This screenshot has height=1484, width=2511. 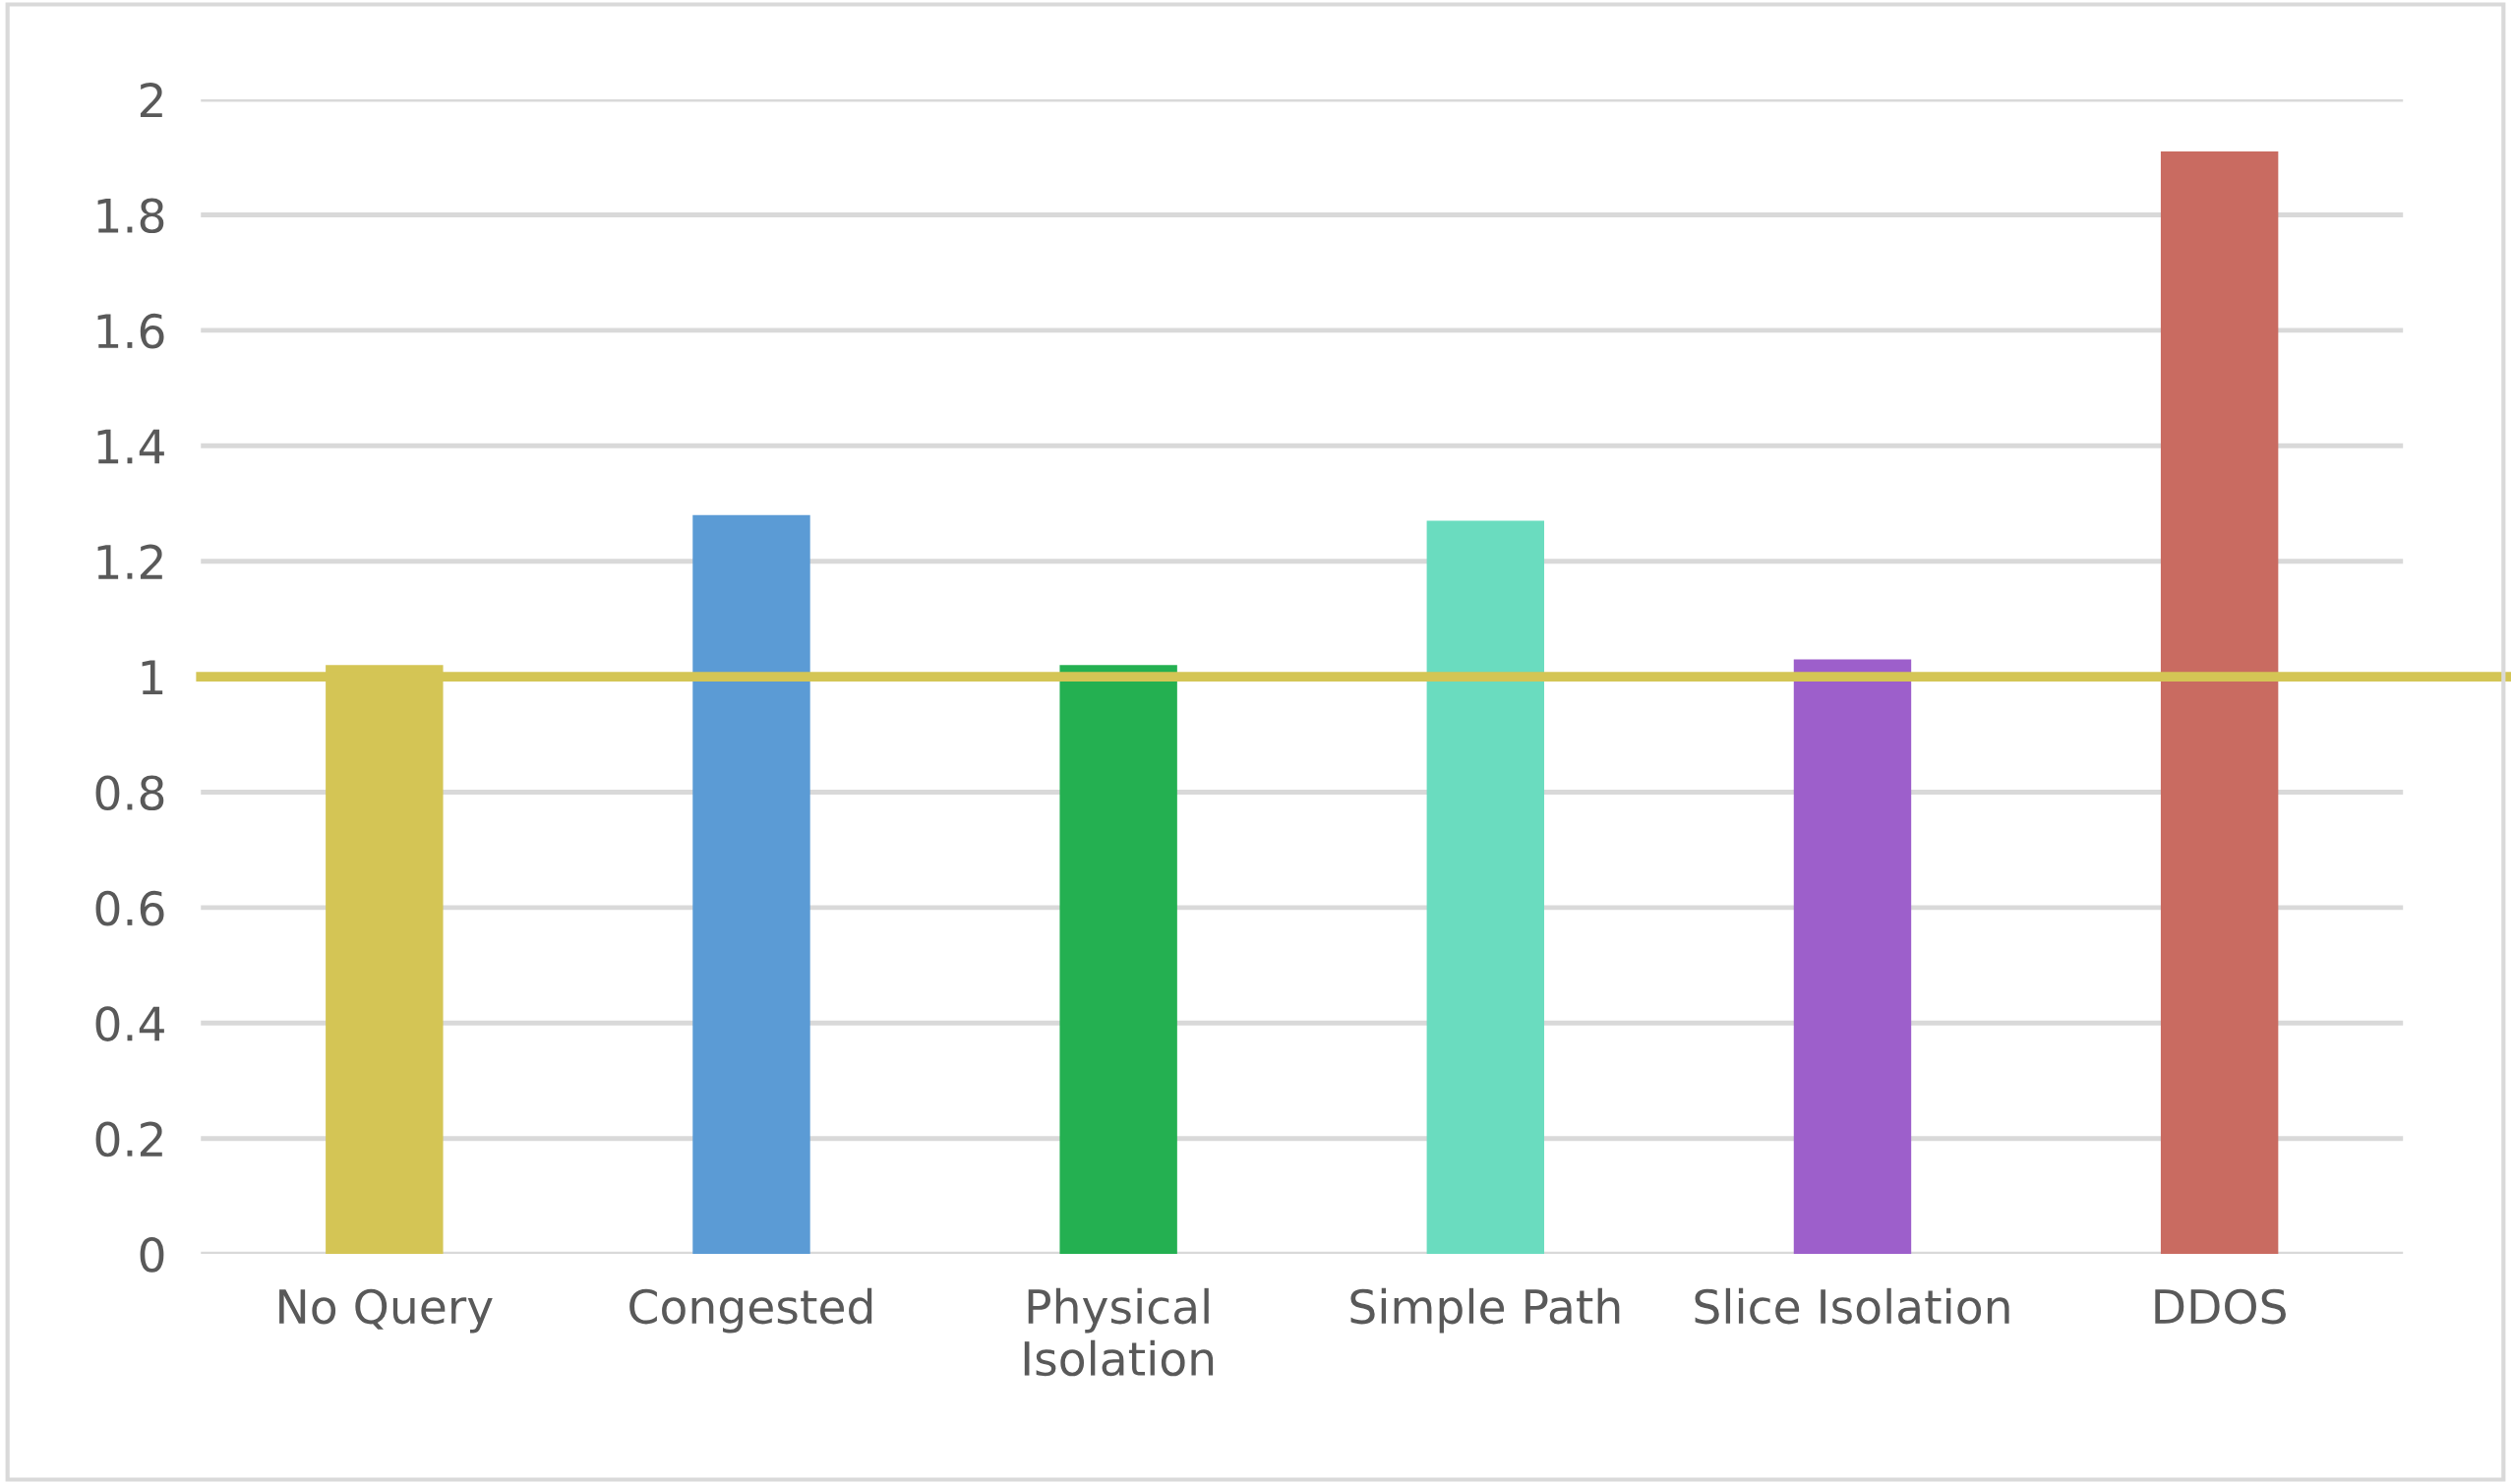 I want to click on x-tick-label: Physical Isolation, so click(x=1119, y=1332).